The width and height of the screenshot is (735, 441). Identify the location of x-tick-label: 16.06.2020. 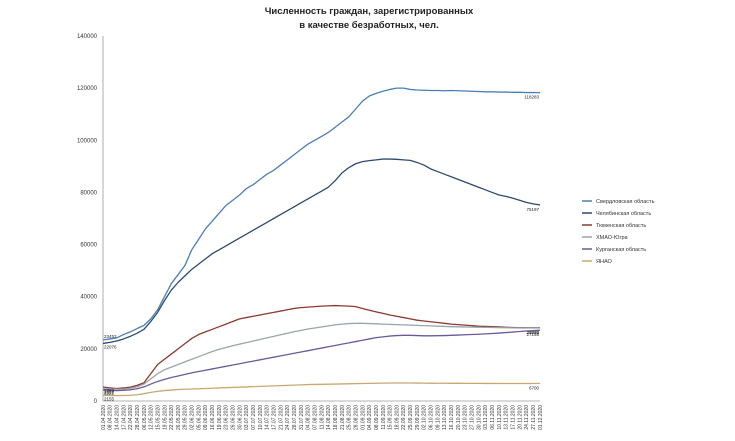
(213, 417).